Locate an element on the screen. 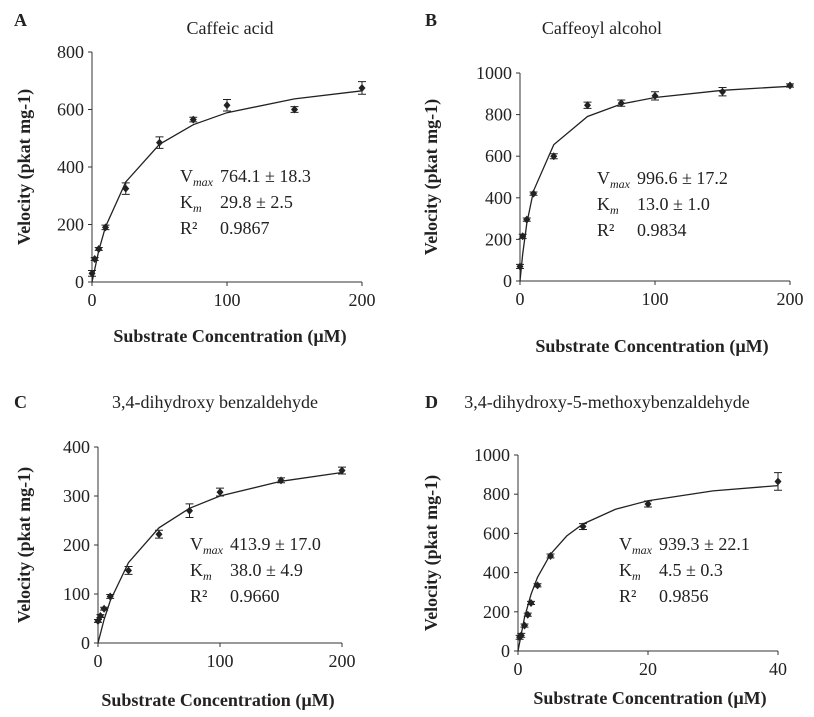  y-tick-label: 100 is located at coordinates (76, 594).